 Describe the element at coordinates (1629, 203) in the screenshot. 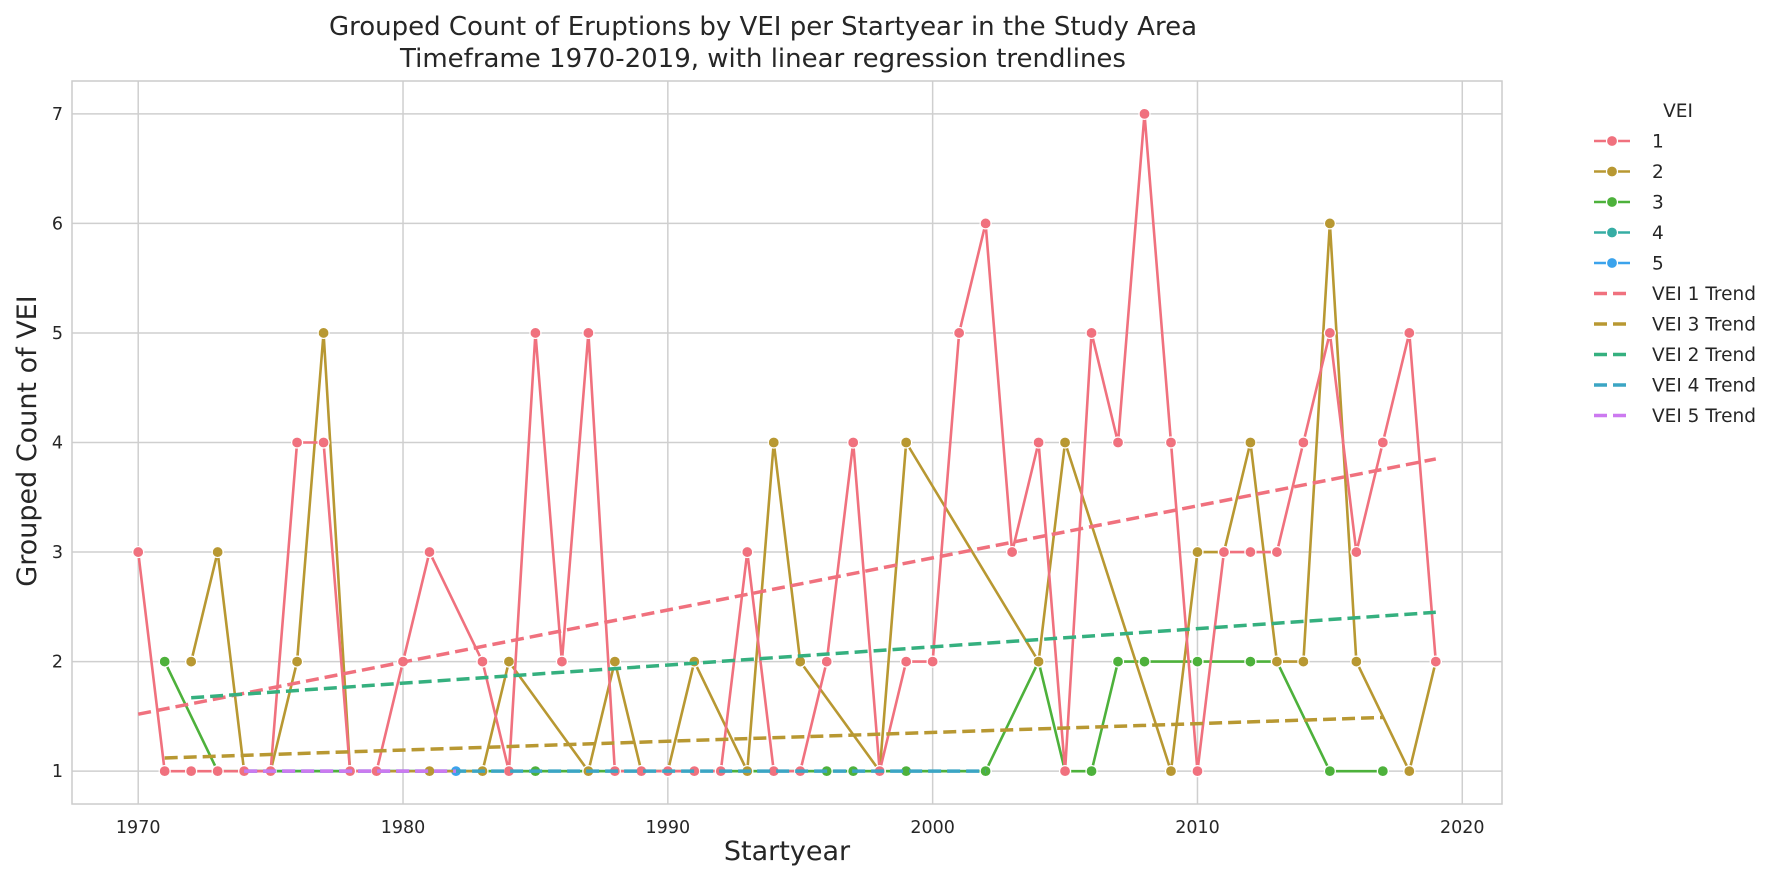

I see `legend-item: 3` at that location.